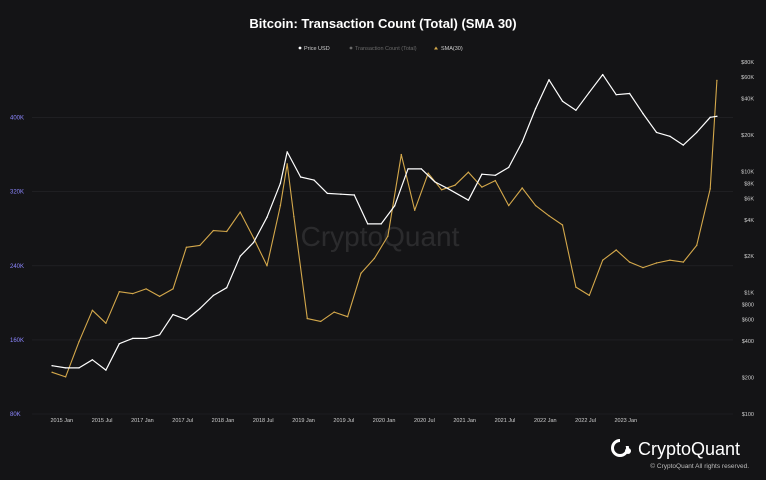 This screenshot has width=766, height=480. Describe the element at coordinates (452, 49) in the screenshot. I see `legend-label-sma: SMA(30)` at that location.